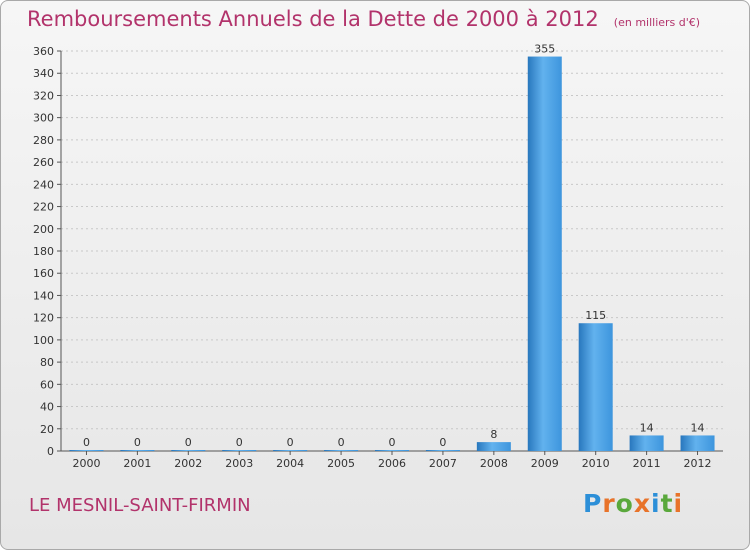 The width and height of the screenshot is (750, 550). Describe the element at coordinates (43, 229) in the screenshot. I see `y-tick-label: 200` at that location.